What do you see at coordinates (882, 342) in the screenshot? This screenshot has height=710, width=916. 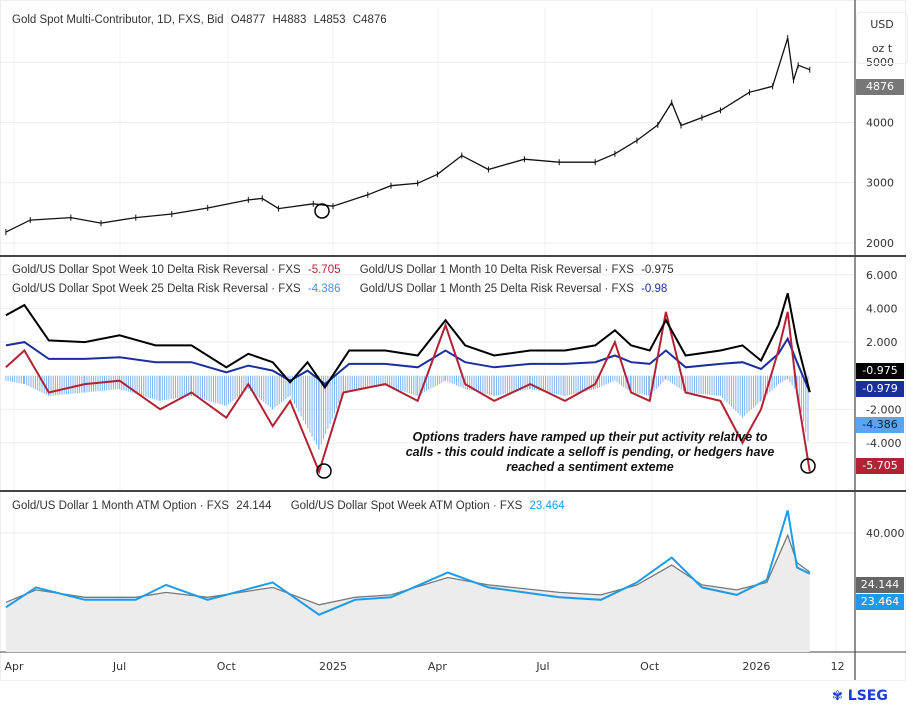 I see `y-tick-label: 2.000` at bounding box center [882, 342].